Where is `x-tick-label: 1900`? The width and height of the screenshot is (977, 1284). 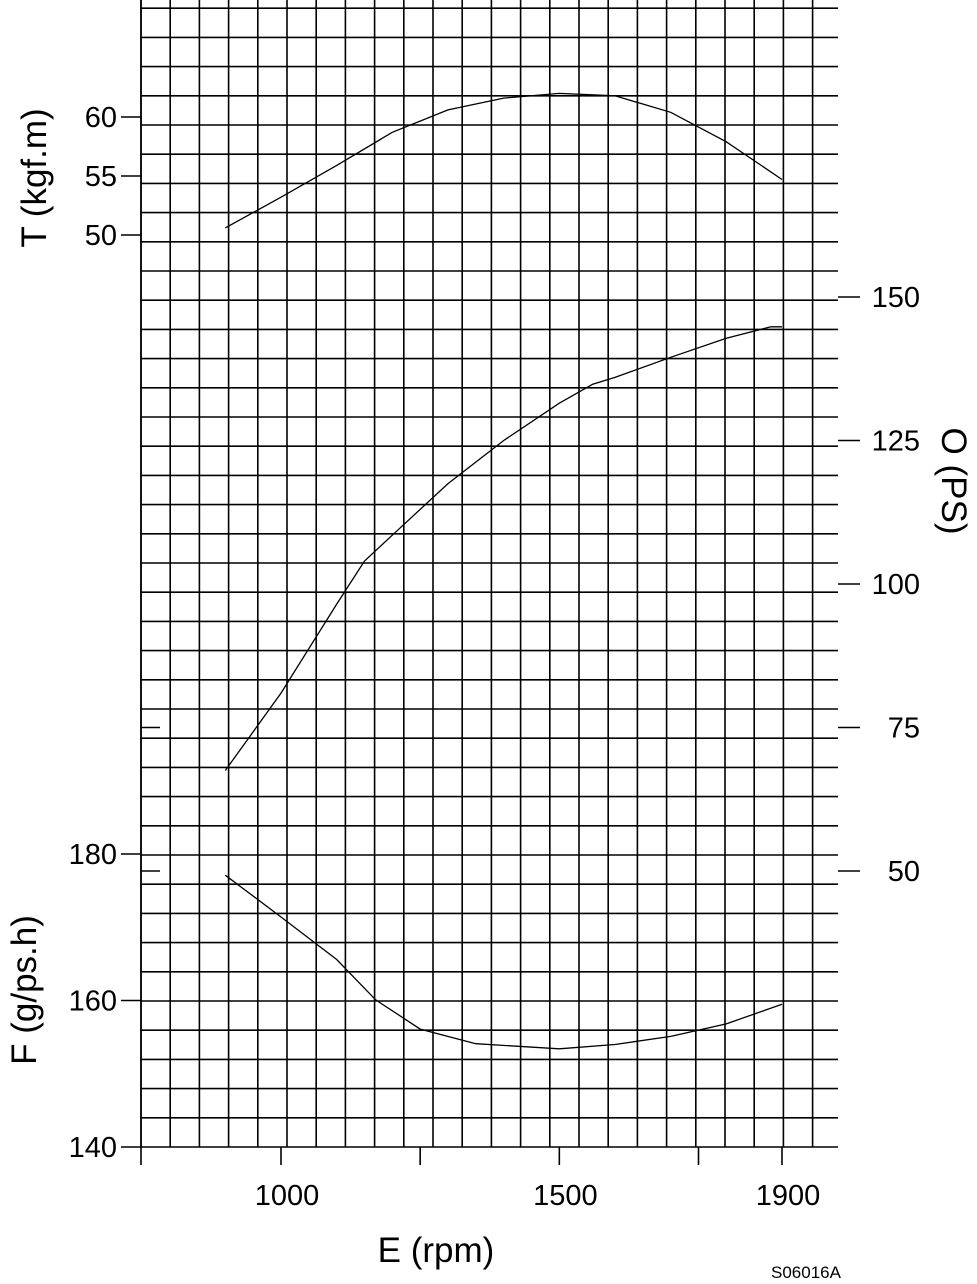 x-tick-label: 1900 is located at coordinates (788, 1196).